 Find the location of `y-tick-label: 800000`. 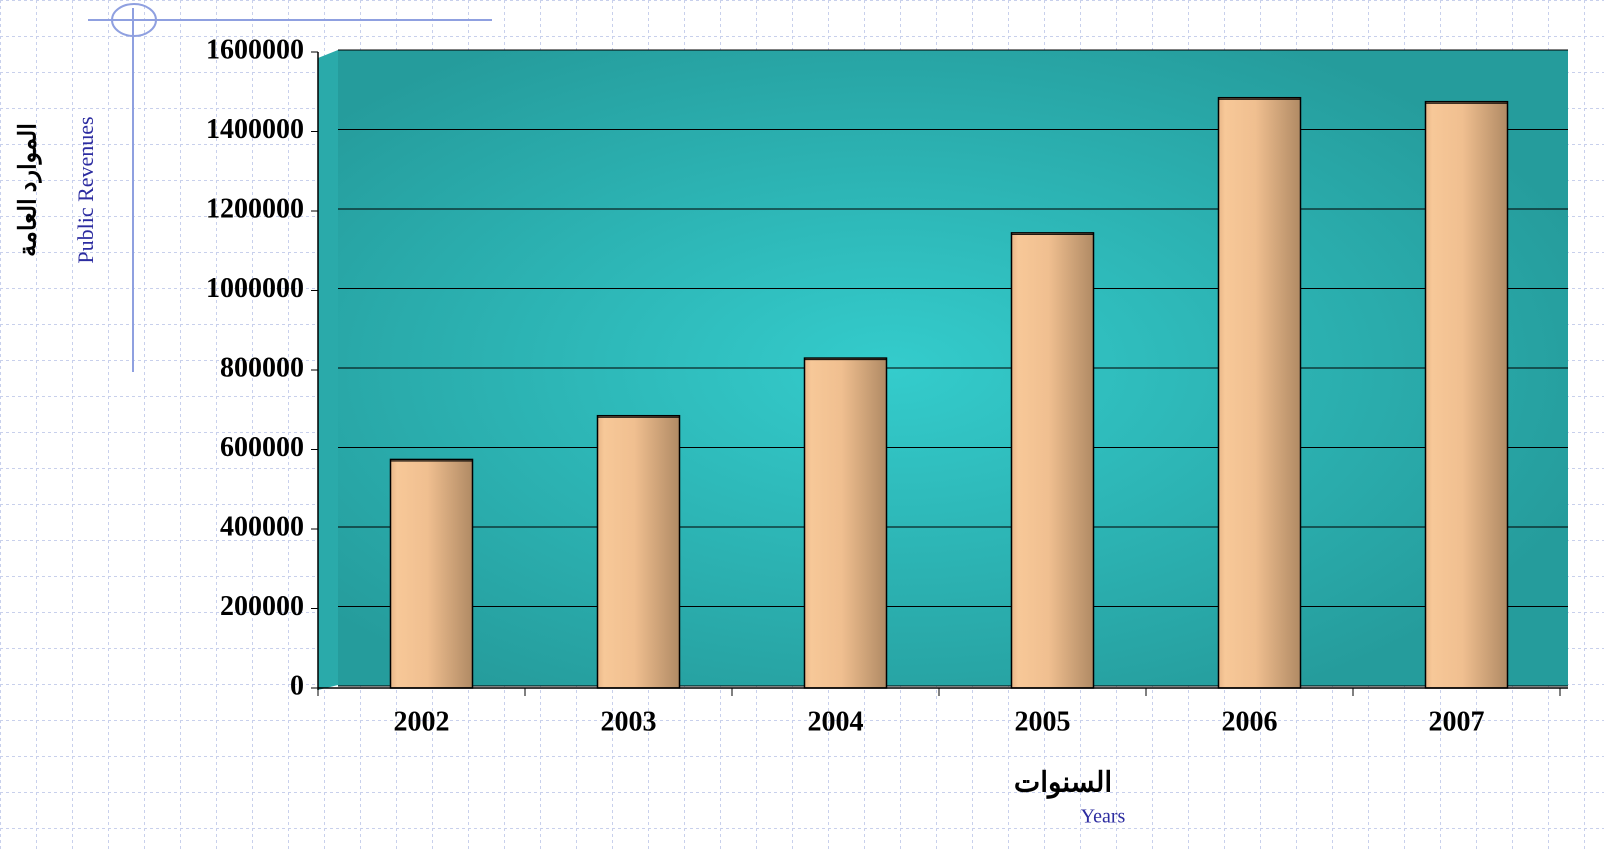

y-tick-label: 800000 is located at coordinates (262, 367).